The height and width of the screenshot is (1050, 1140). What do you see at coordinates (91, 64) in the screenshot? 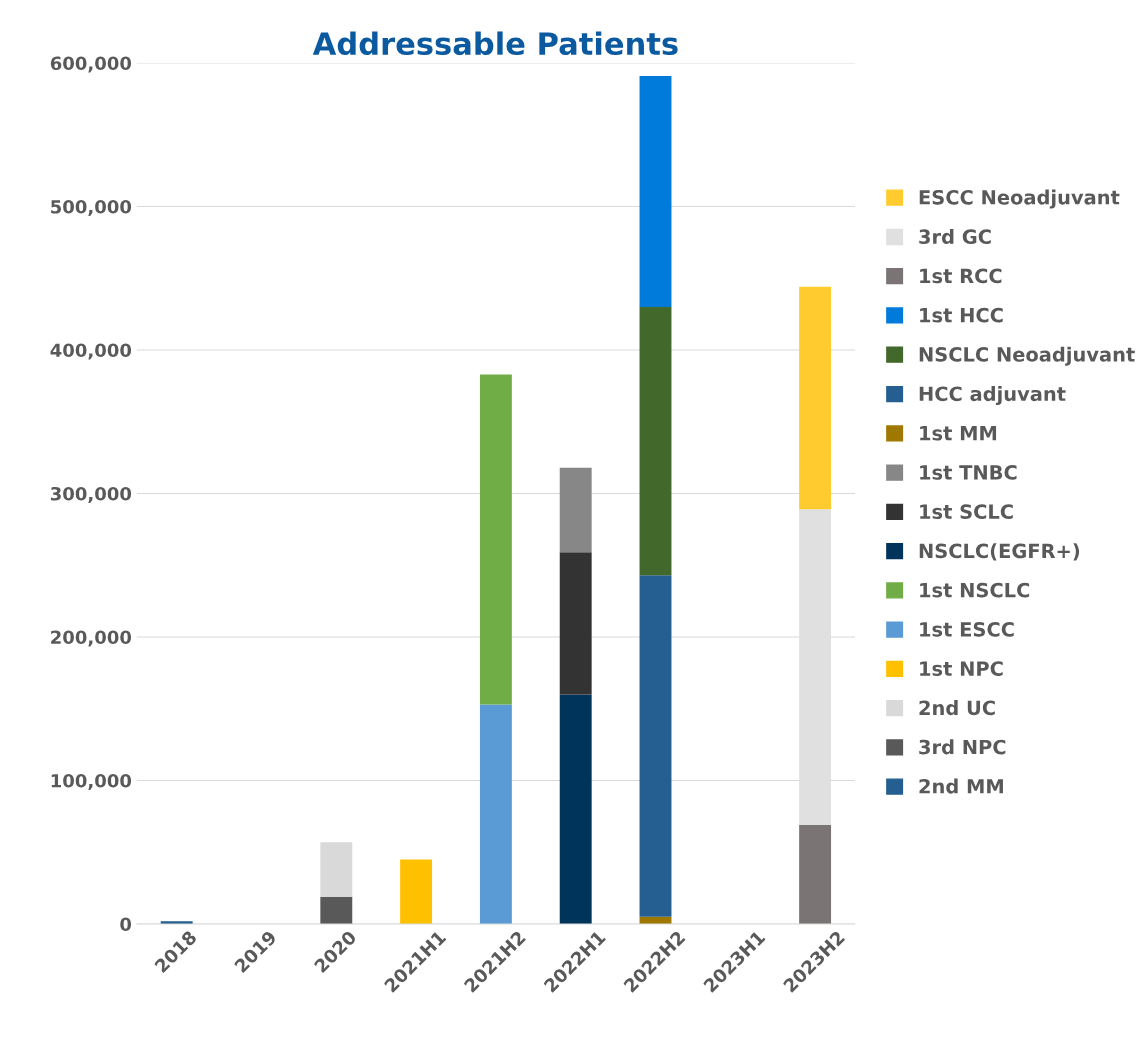
I see `y-tick-label: 600,000` at bounding box center [91, 64].